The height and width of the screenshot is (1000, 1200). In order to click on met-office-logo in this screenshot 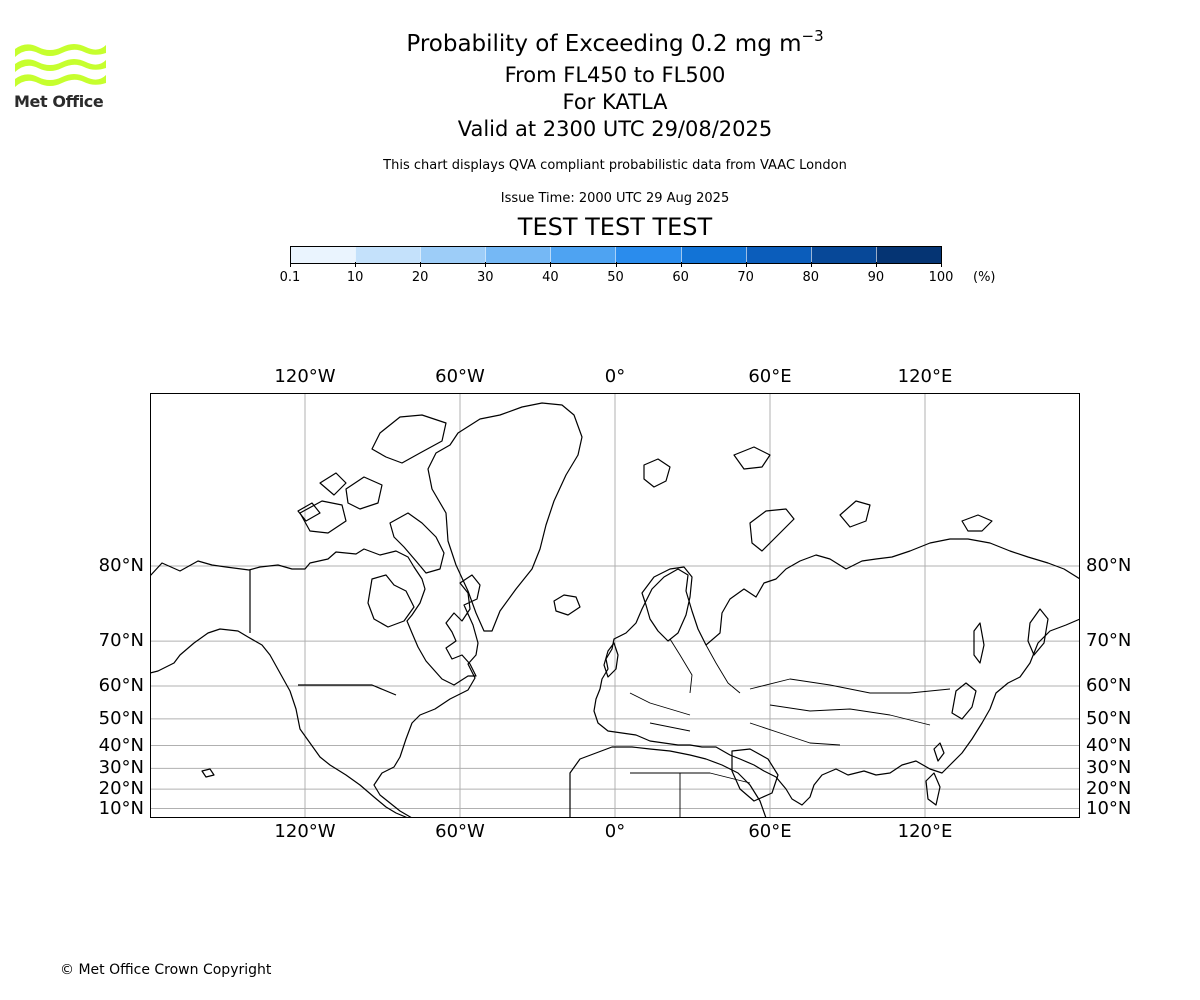, I will do `click(60, 65)`.